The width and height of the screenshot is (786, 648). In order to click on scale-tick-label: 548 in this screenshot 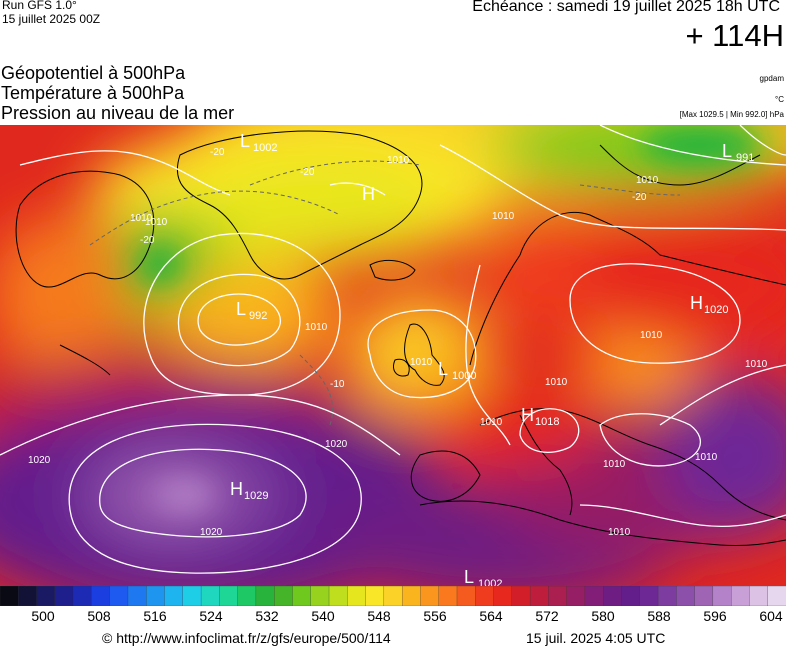, I will do `click(379, 616)`.